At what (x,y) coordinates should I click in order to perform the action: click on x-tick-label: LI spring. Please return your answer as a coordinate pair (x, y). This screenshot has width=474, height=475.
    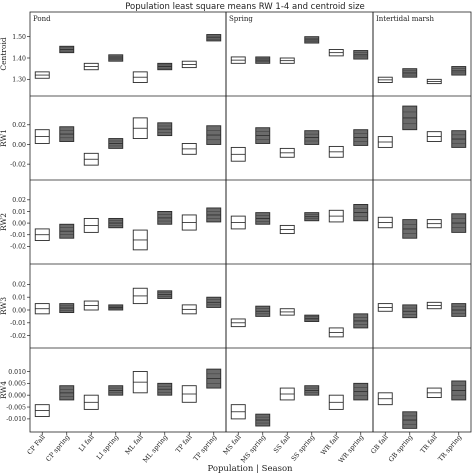
    Looking at the image, I should click on (107, 447).